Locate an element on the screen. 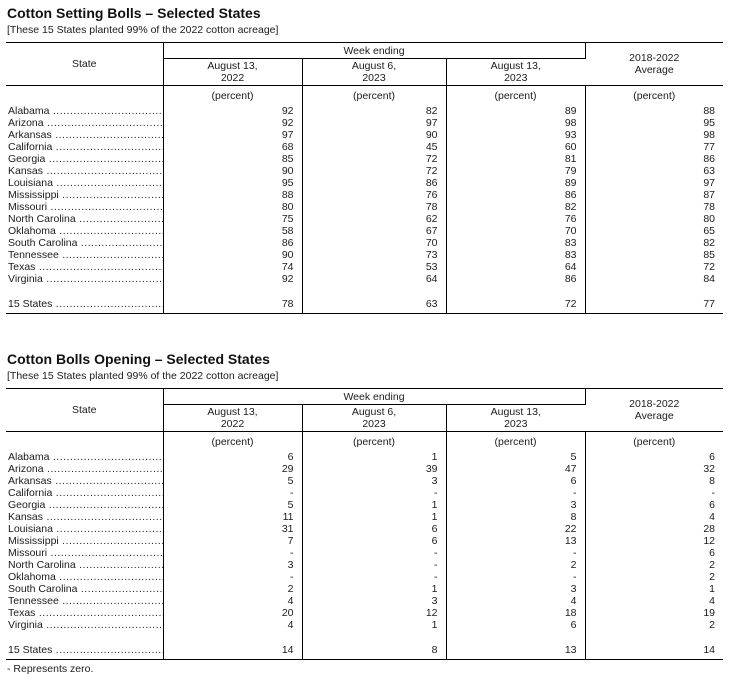 This screenshot has width=729, height=681. value-cell: 19 is located at coordinates (653, 613).